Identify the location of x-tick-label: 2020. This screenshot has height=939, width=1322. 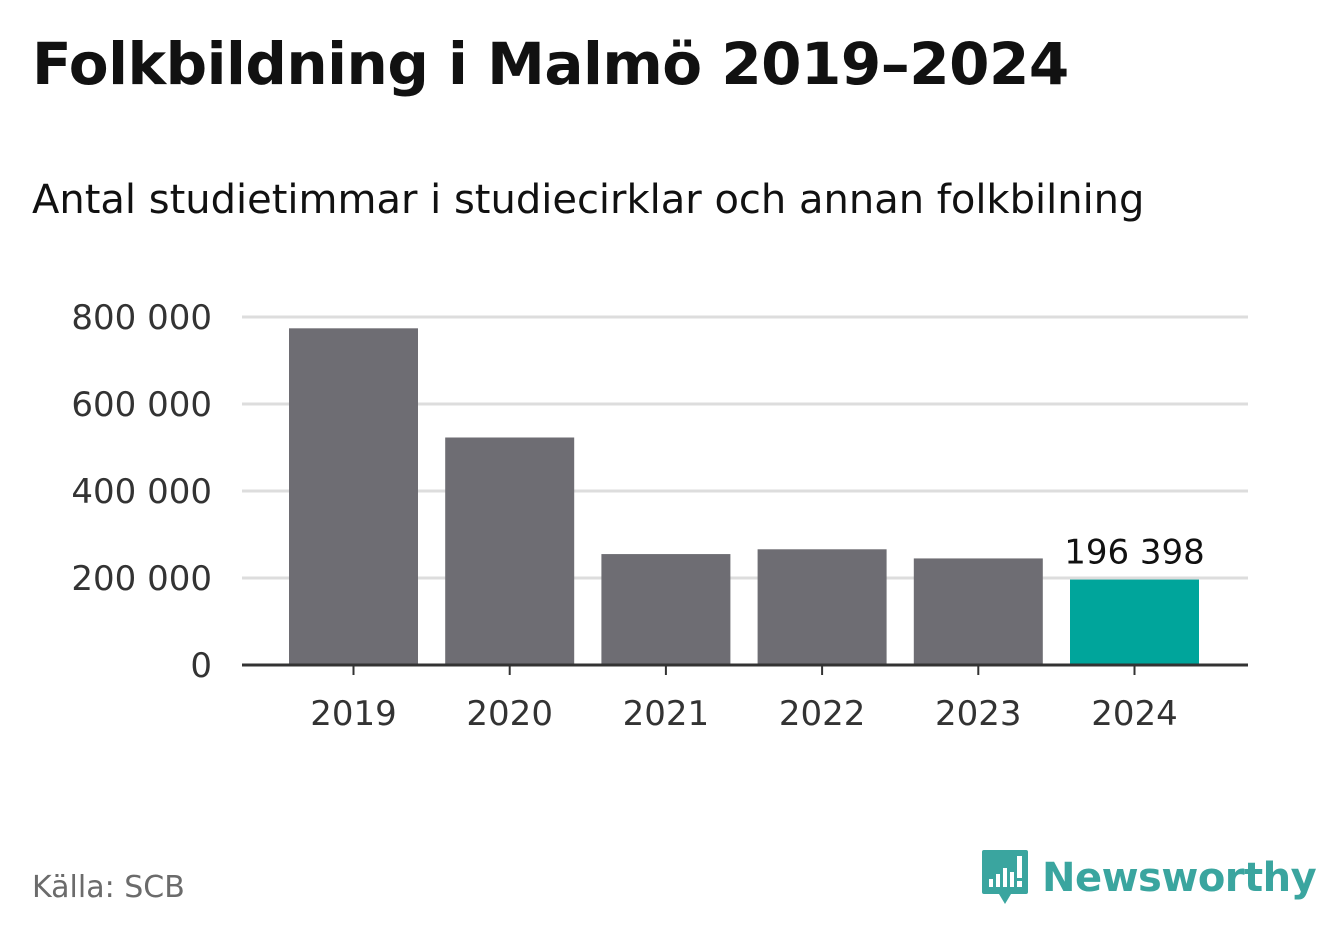
(509, 714).